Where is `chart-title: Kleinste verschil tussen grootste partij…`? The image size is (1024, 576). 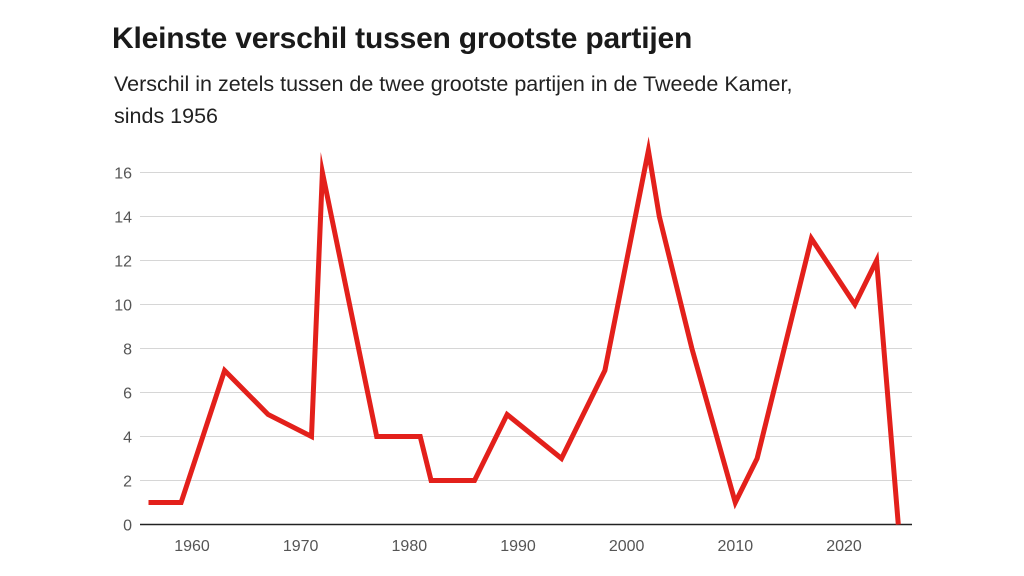
chart-title: Kleinste verschil tussen grootste partij… is located at coordinates (402, 38).